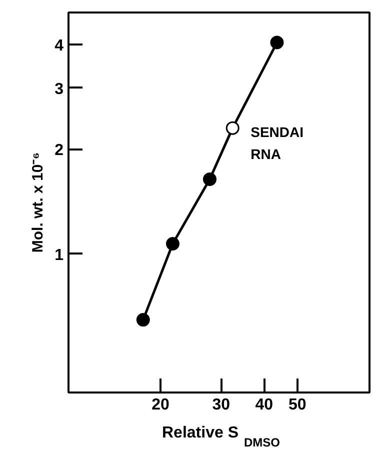  What do you see at coordinates (277, 143) in the screenshot?
I see `annotation: SENDAI RNA` at bounding box center [277, 143].